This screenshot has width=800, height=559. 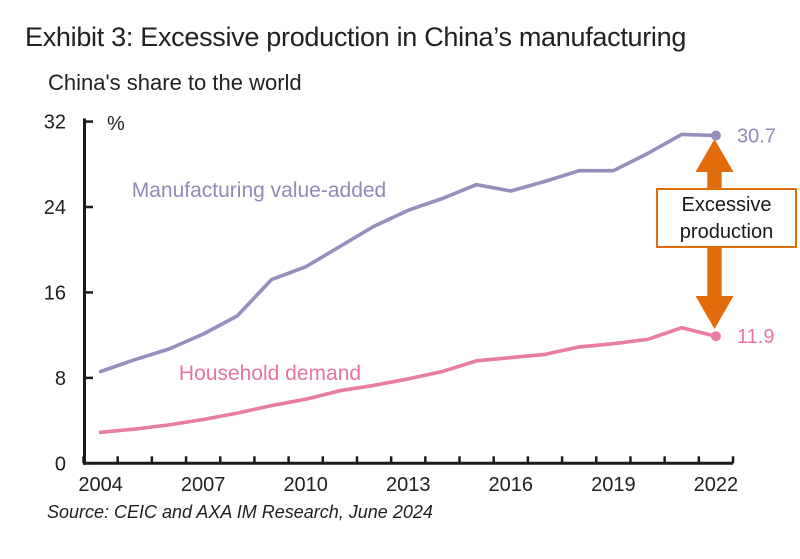 What do you see at coordinates (116, 124) in the screenshot?
I see `y-axis-unit-label: %` at bounding box center [116, 124].